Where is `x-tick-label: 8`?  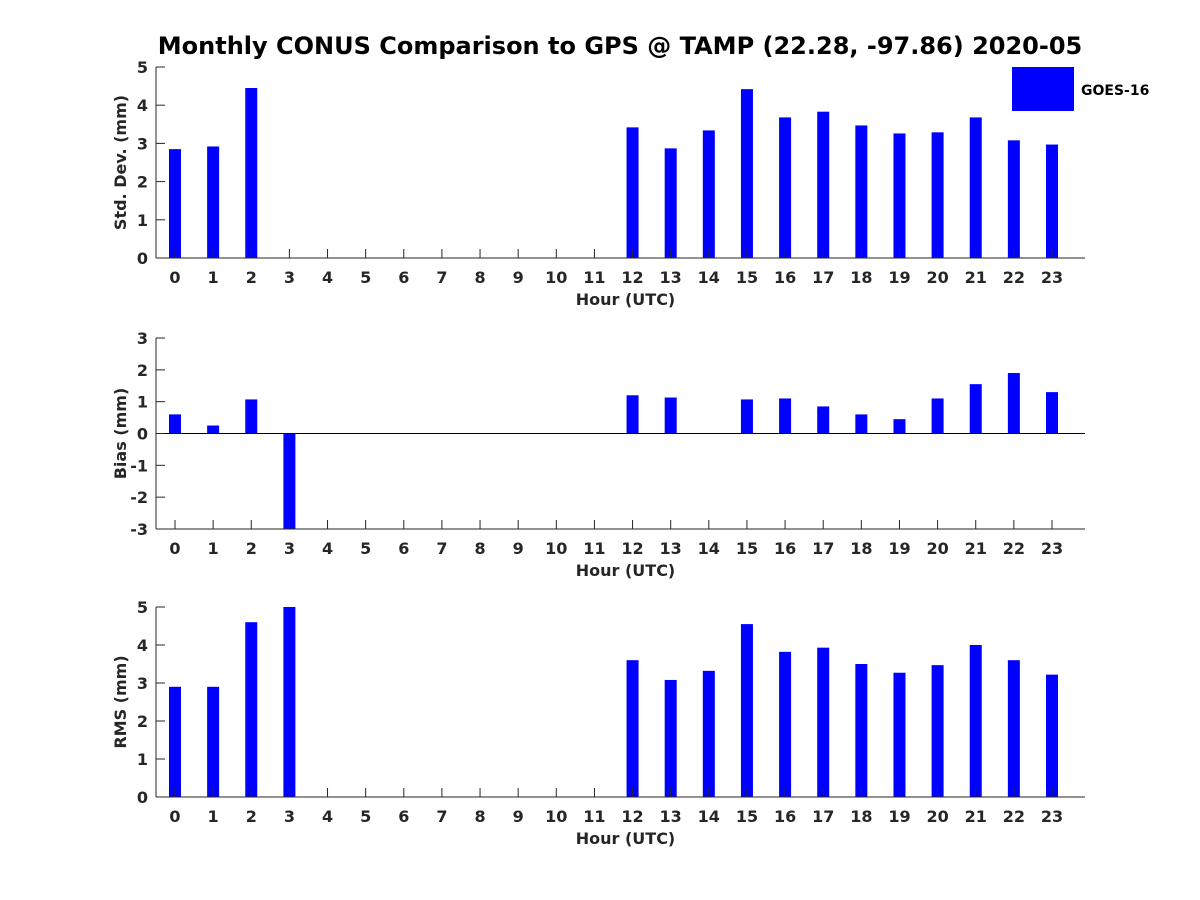 x-tick-label: 8 is located at coordinates (479, 548).